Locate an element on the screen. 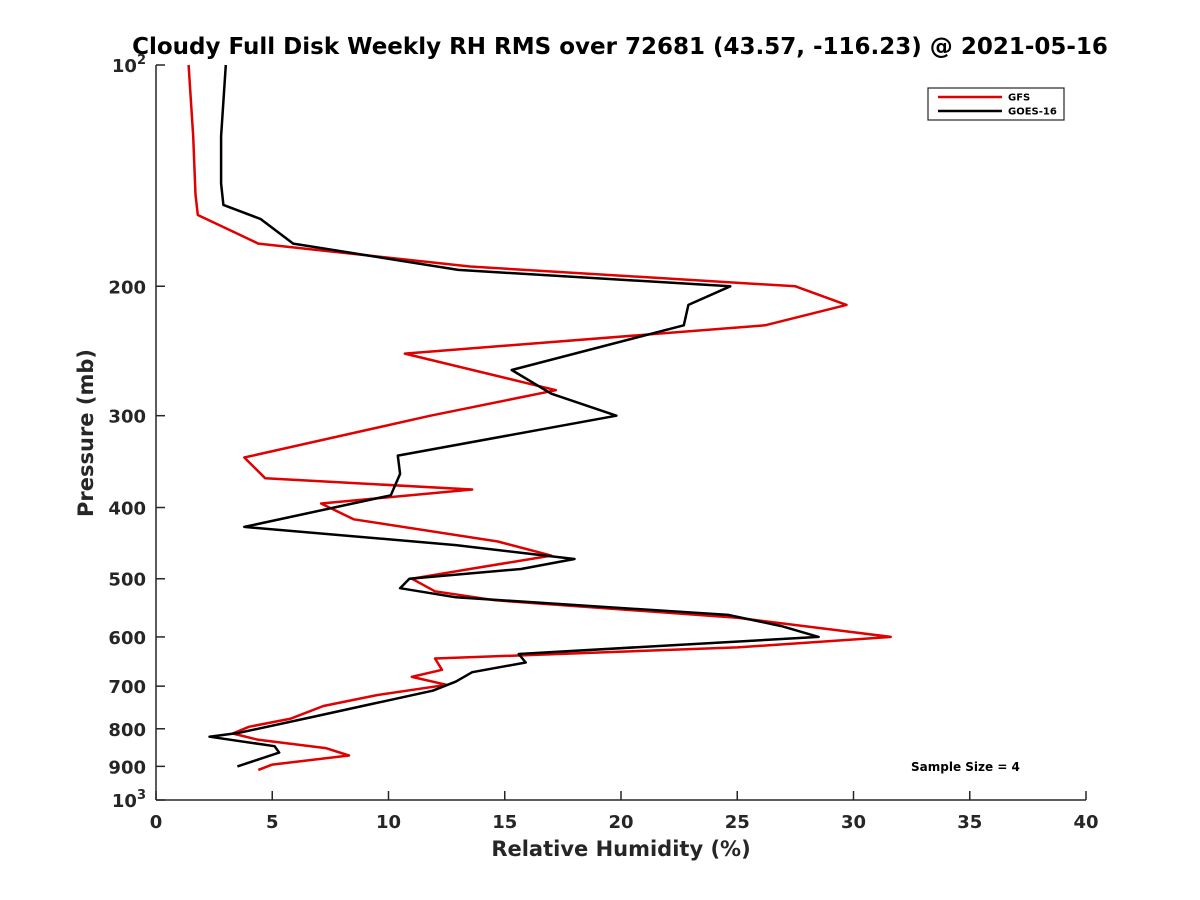 The width and height of the screenshot is (1200, 900). x-tick-label: 40 is located at coordinates (1085, 822).